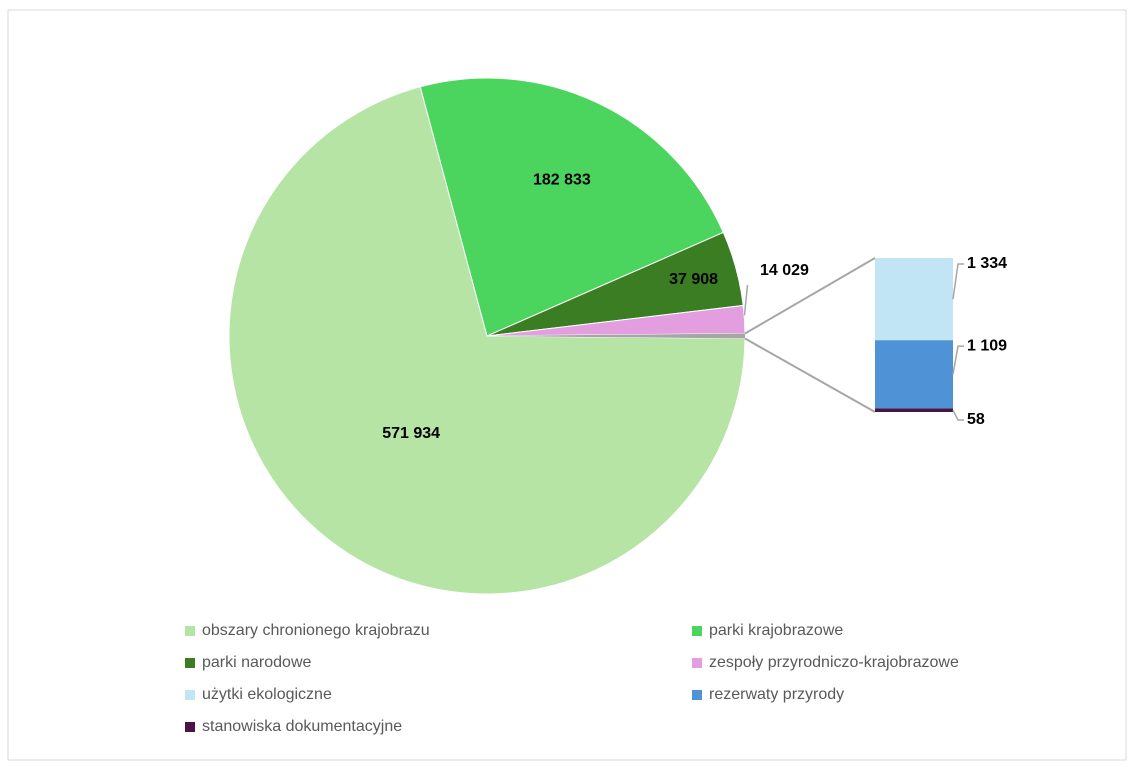 The image size is (1135, 767). Describe the element at coordinates (411, 433) in the screenshot. I see `data-label: 571 934` at that location.